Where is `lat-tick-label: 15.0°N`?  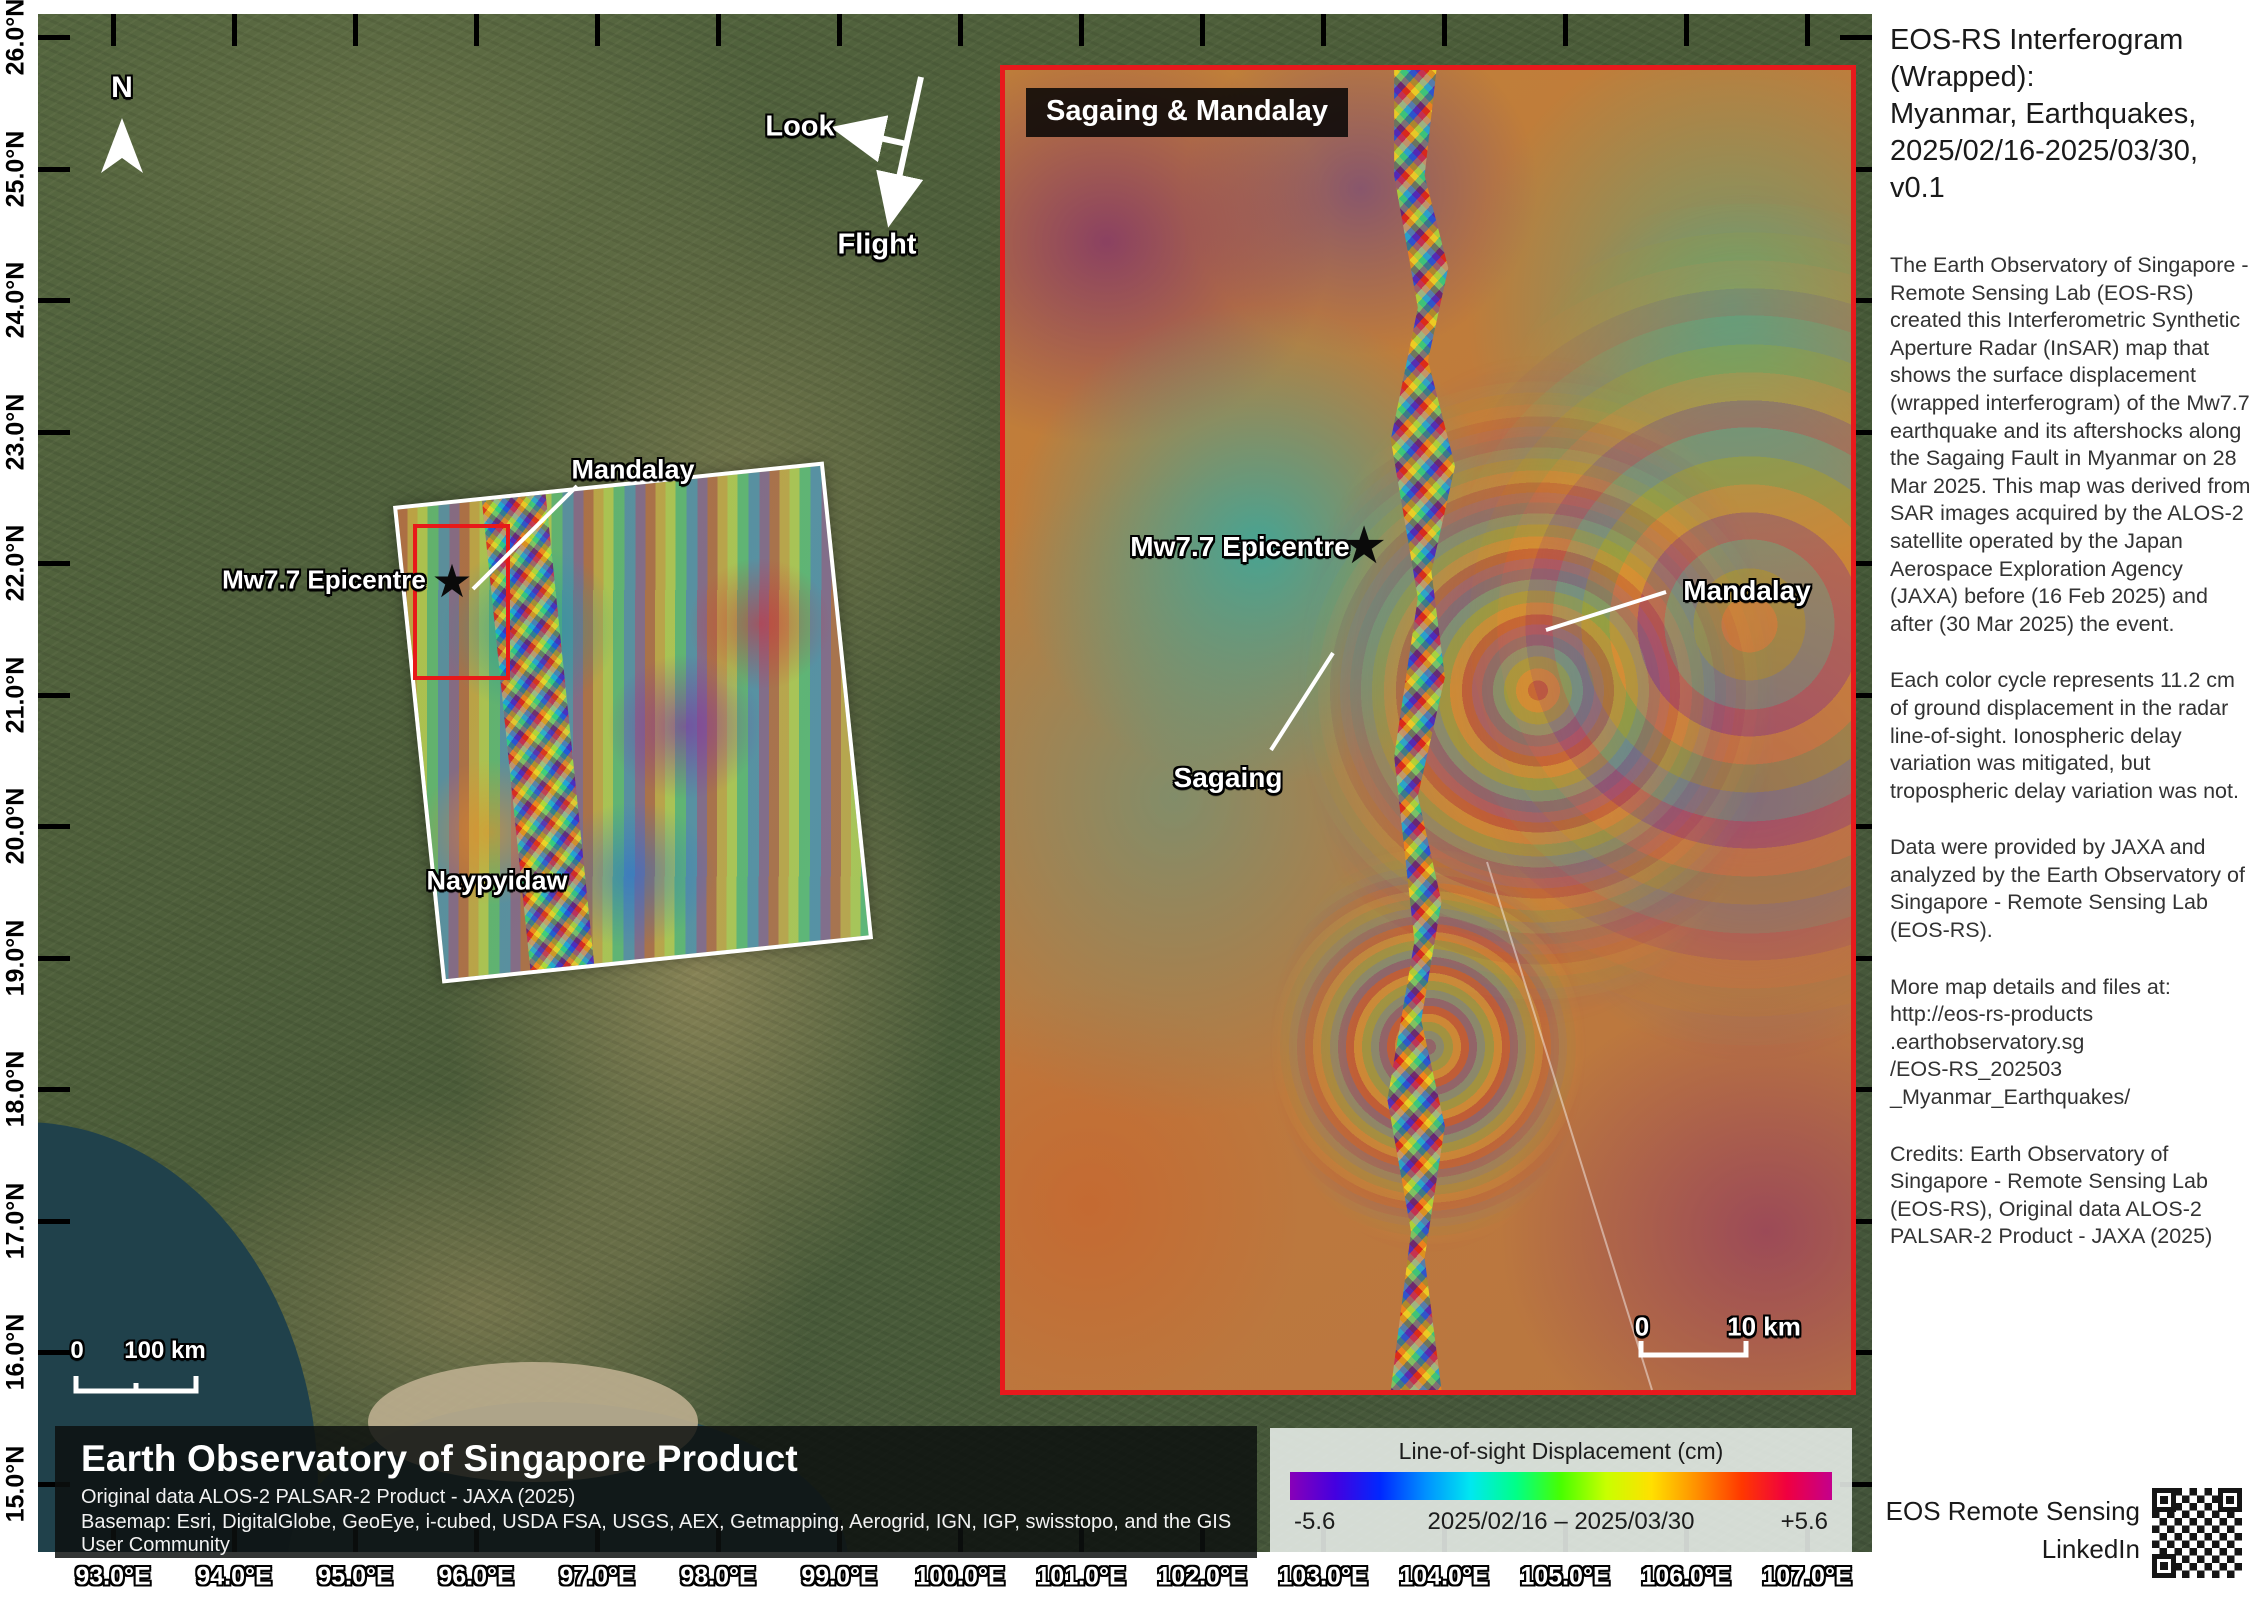 lat-tick-label: 15.0°N is located at coordinates (15, 1483).